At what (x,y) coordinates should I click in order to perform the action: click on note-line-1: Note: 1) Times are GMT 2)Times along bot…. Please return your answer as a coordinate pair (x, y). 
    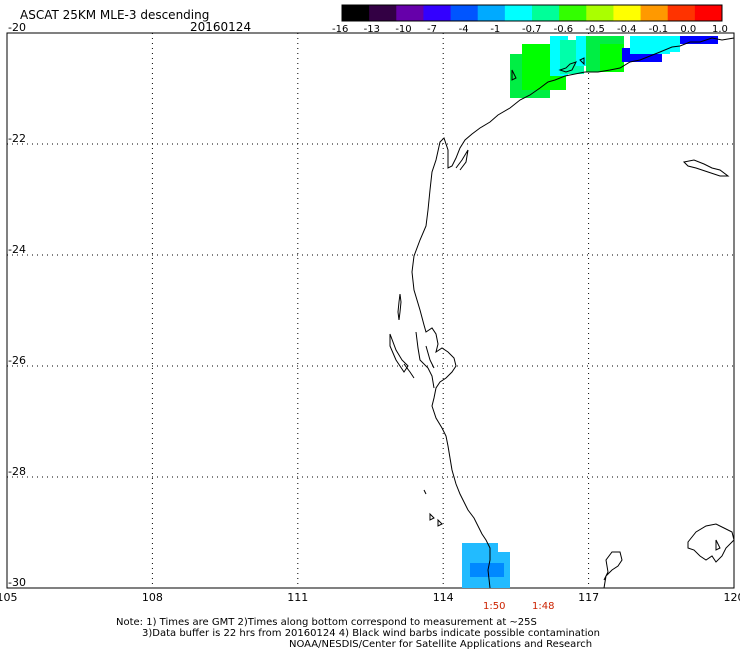
    Looking at the image, I should click on (326, 622).